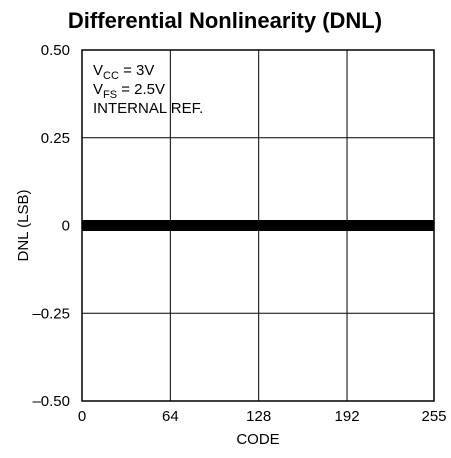 This screenshot has height=458, width=451. I want to click on x-axis-label: CODE, so click(257, 439).